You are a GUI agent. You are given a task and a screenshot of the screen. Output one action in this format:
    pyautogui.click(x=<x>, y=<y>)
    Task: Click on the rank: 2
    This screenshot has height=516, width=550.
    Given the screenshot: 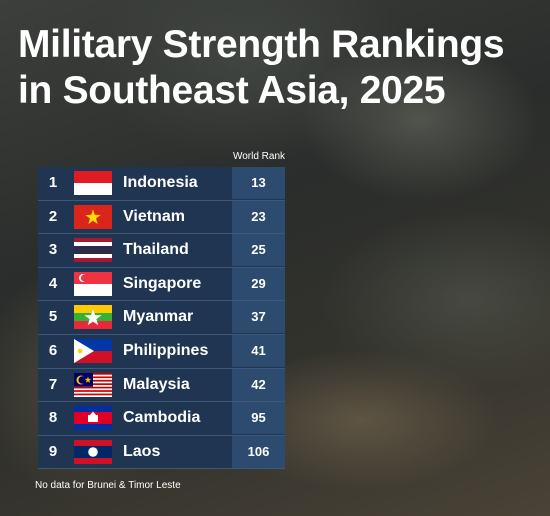 What is the action you would take?
    pyautogui.click(x=53, y=216)
    